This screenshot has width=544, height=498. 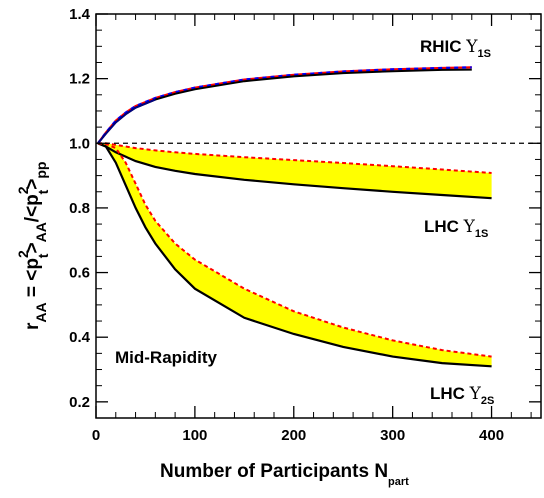 I want to click on band-lhc1s, so click(x=295, y=171).